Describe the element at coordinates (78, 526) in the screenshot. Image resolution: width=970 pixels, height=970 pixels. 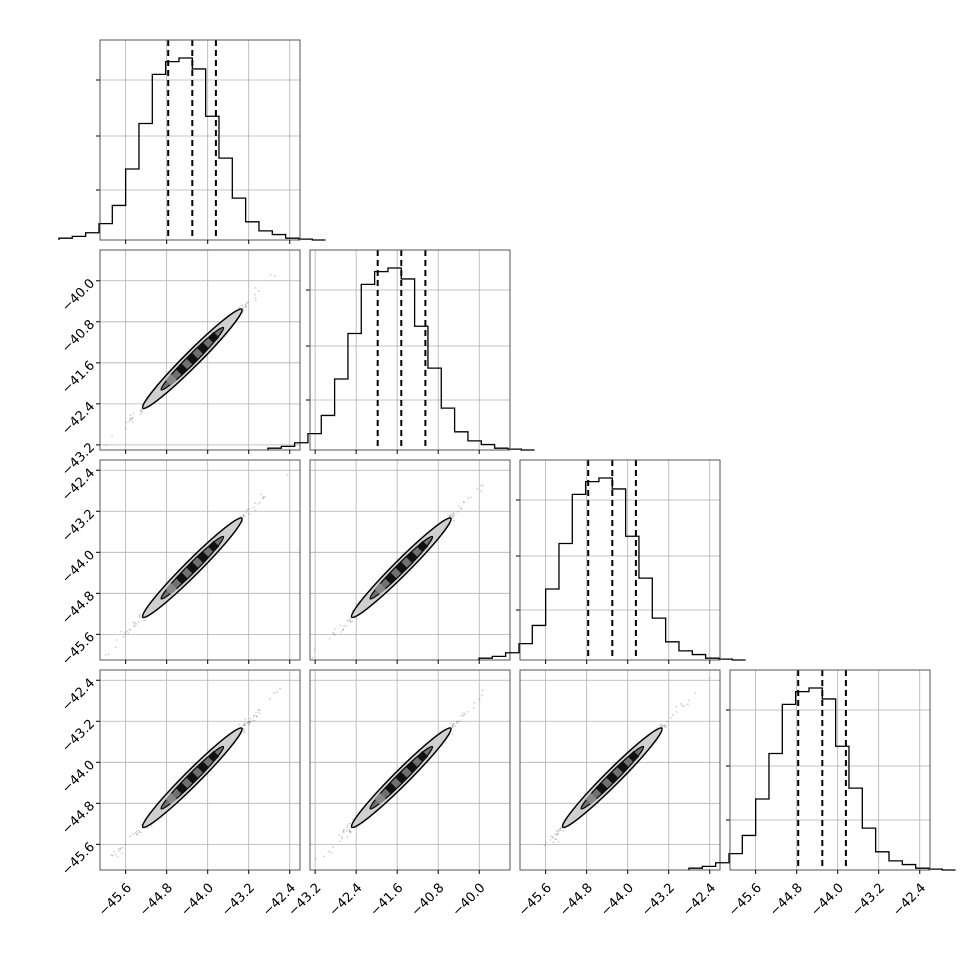
I see `y-tick-label: −43.2` at that location.